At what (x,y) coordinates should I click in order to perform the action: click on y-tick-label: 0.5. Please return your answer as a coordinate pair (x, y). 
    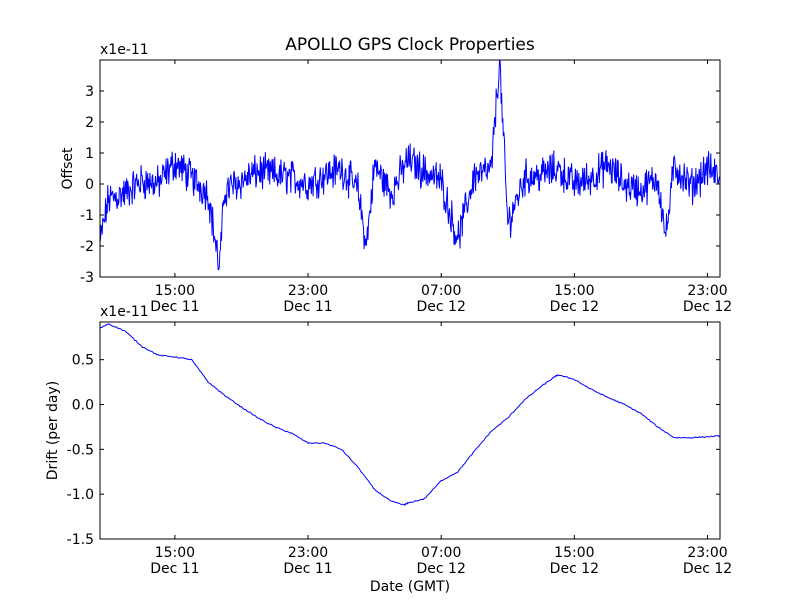
    Looking at the image, I should click on (83, 361).